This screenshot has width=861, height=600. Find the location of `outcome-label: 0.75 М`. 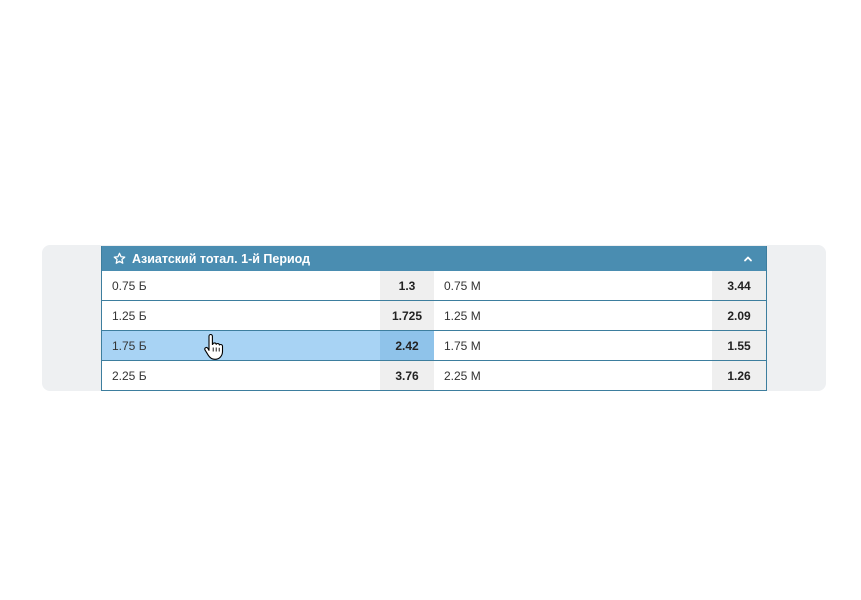

outcome-label: 0.75 М is located at coordinates (462, 285).